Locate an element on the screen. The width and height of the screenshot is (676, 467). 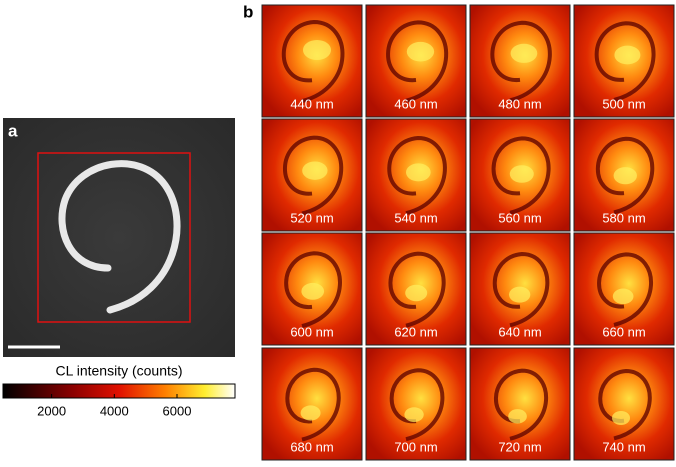
cl-map: 440 nm is located at coordinates (312, 61).